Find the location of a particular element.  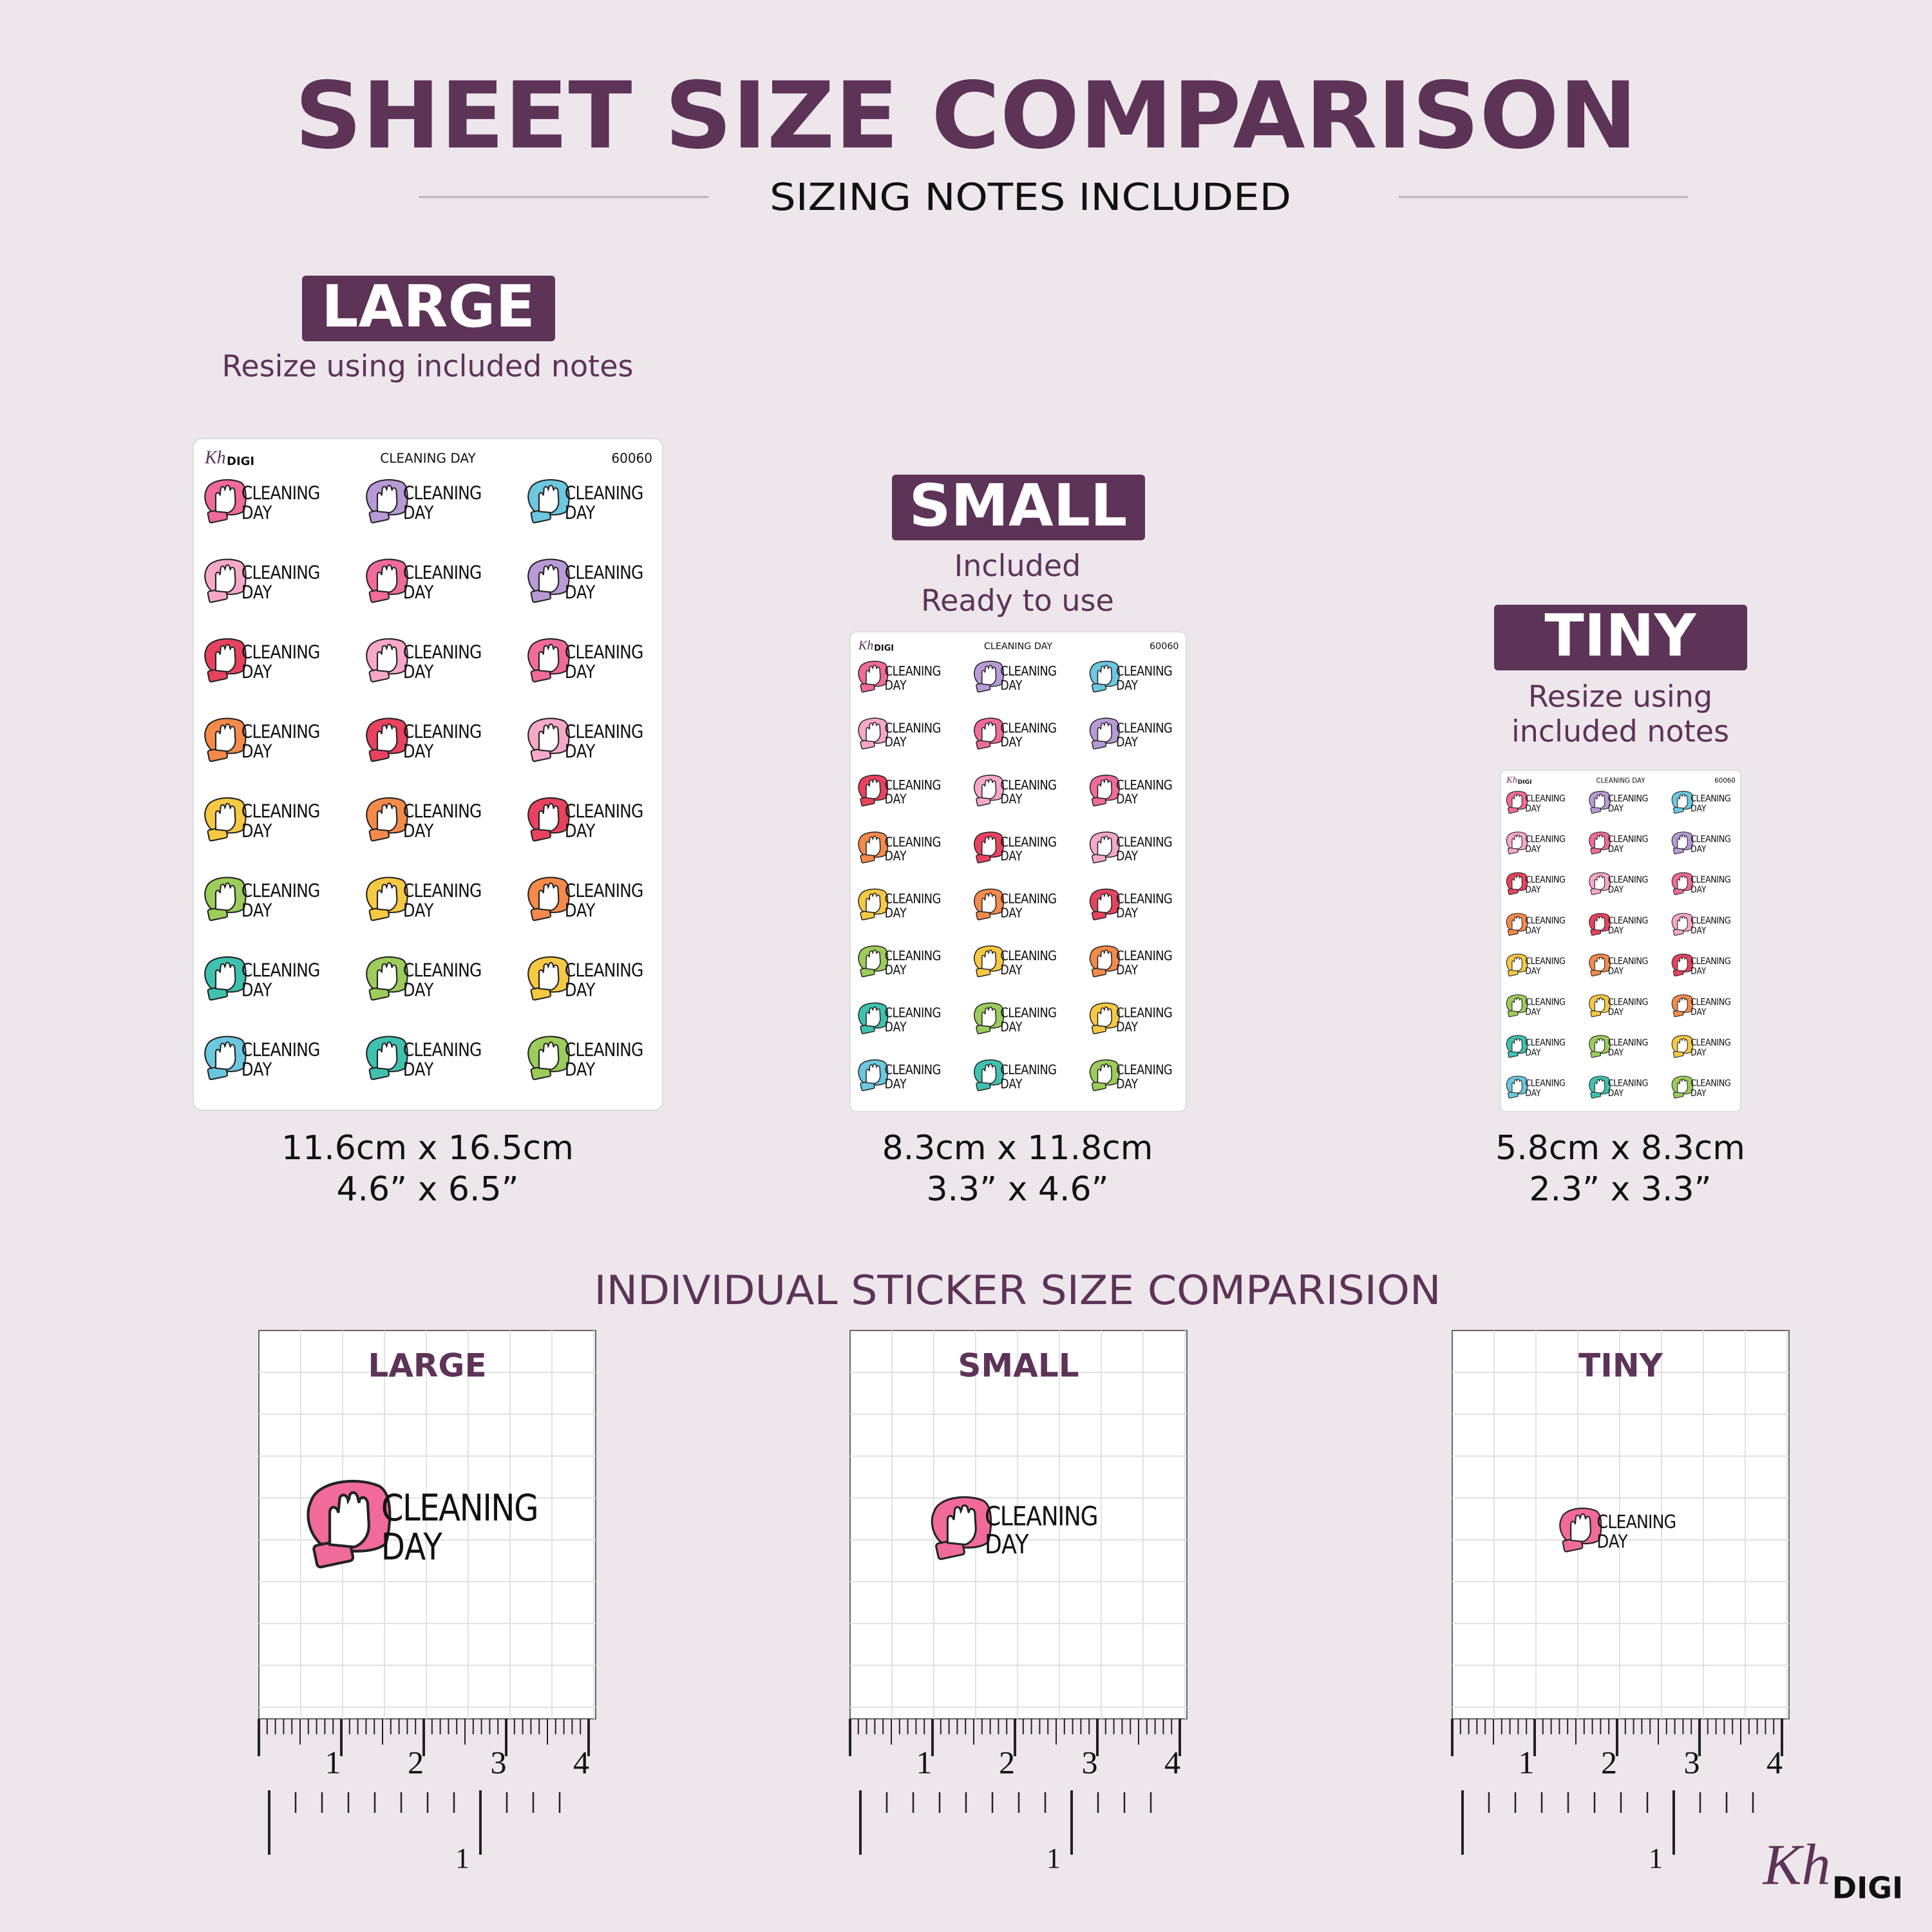

ruler-number: 1 is located at coordinates (924, 1762).